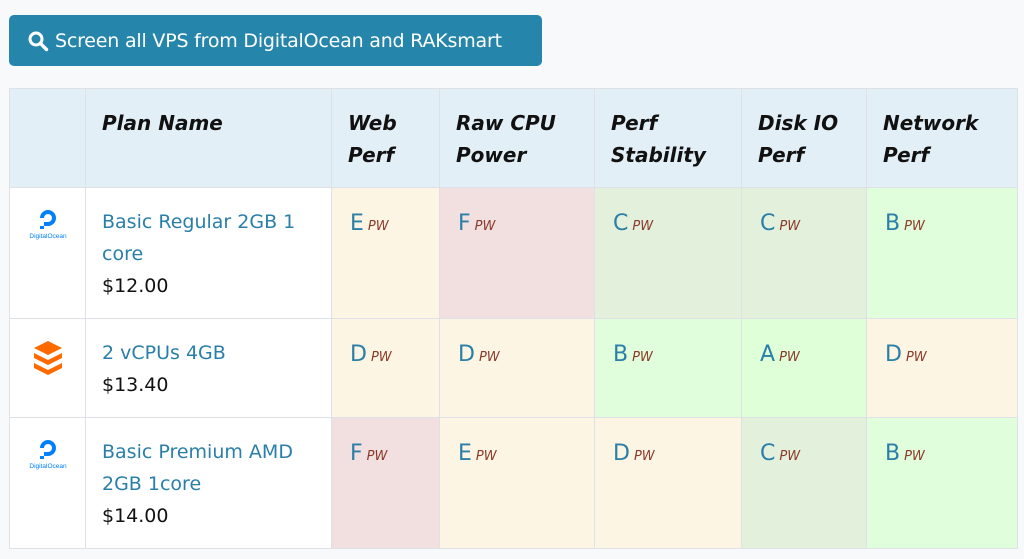 The image size is (1024, 559). Describe the element at coordinates (804, 138) in the screenshot. I see `header-disk-io-perf: Disk IO Perf` at that location.